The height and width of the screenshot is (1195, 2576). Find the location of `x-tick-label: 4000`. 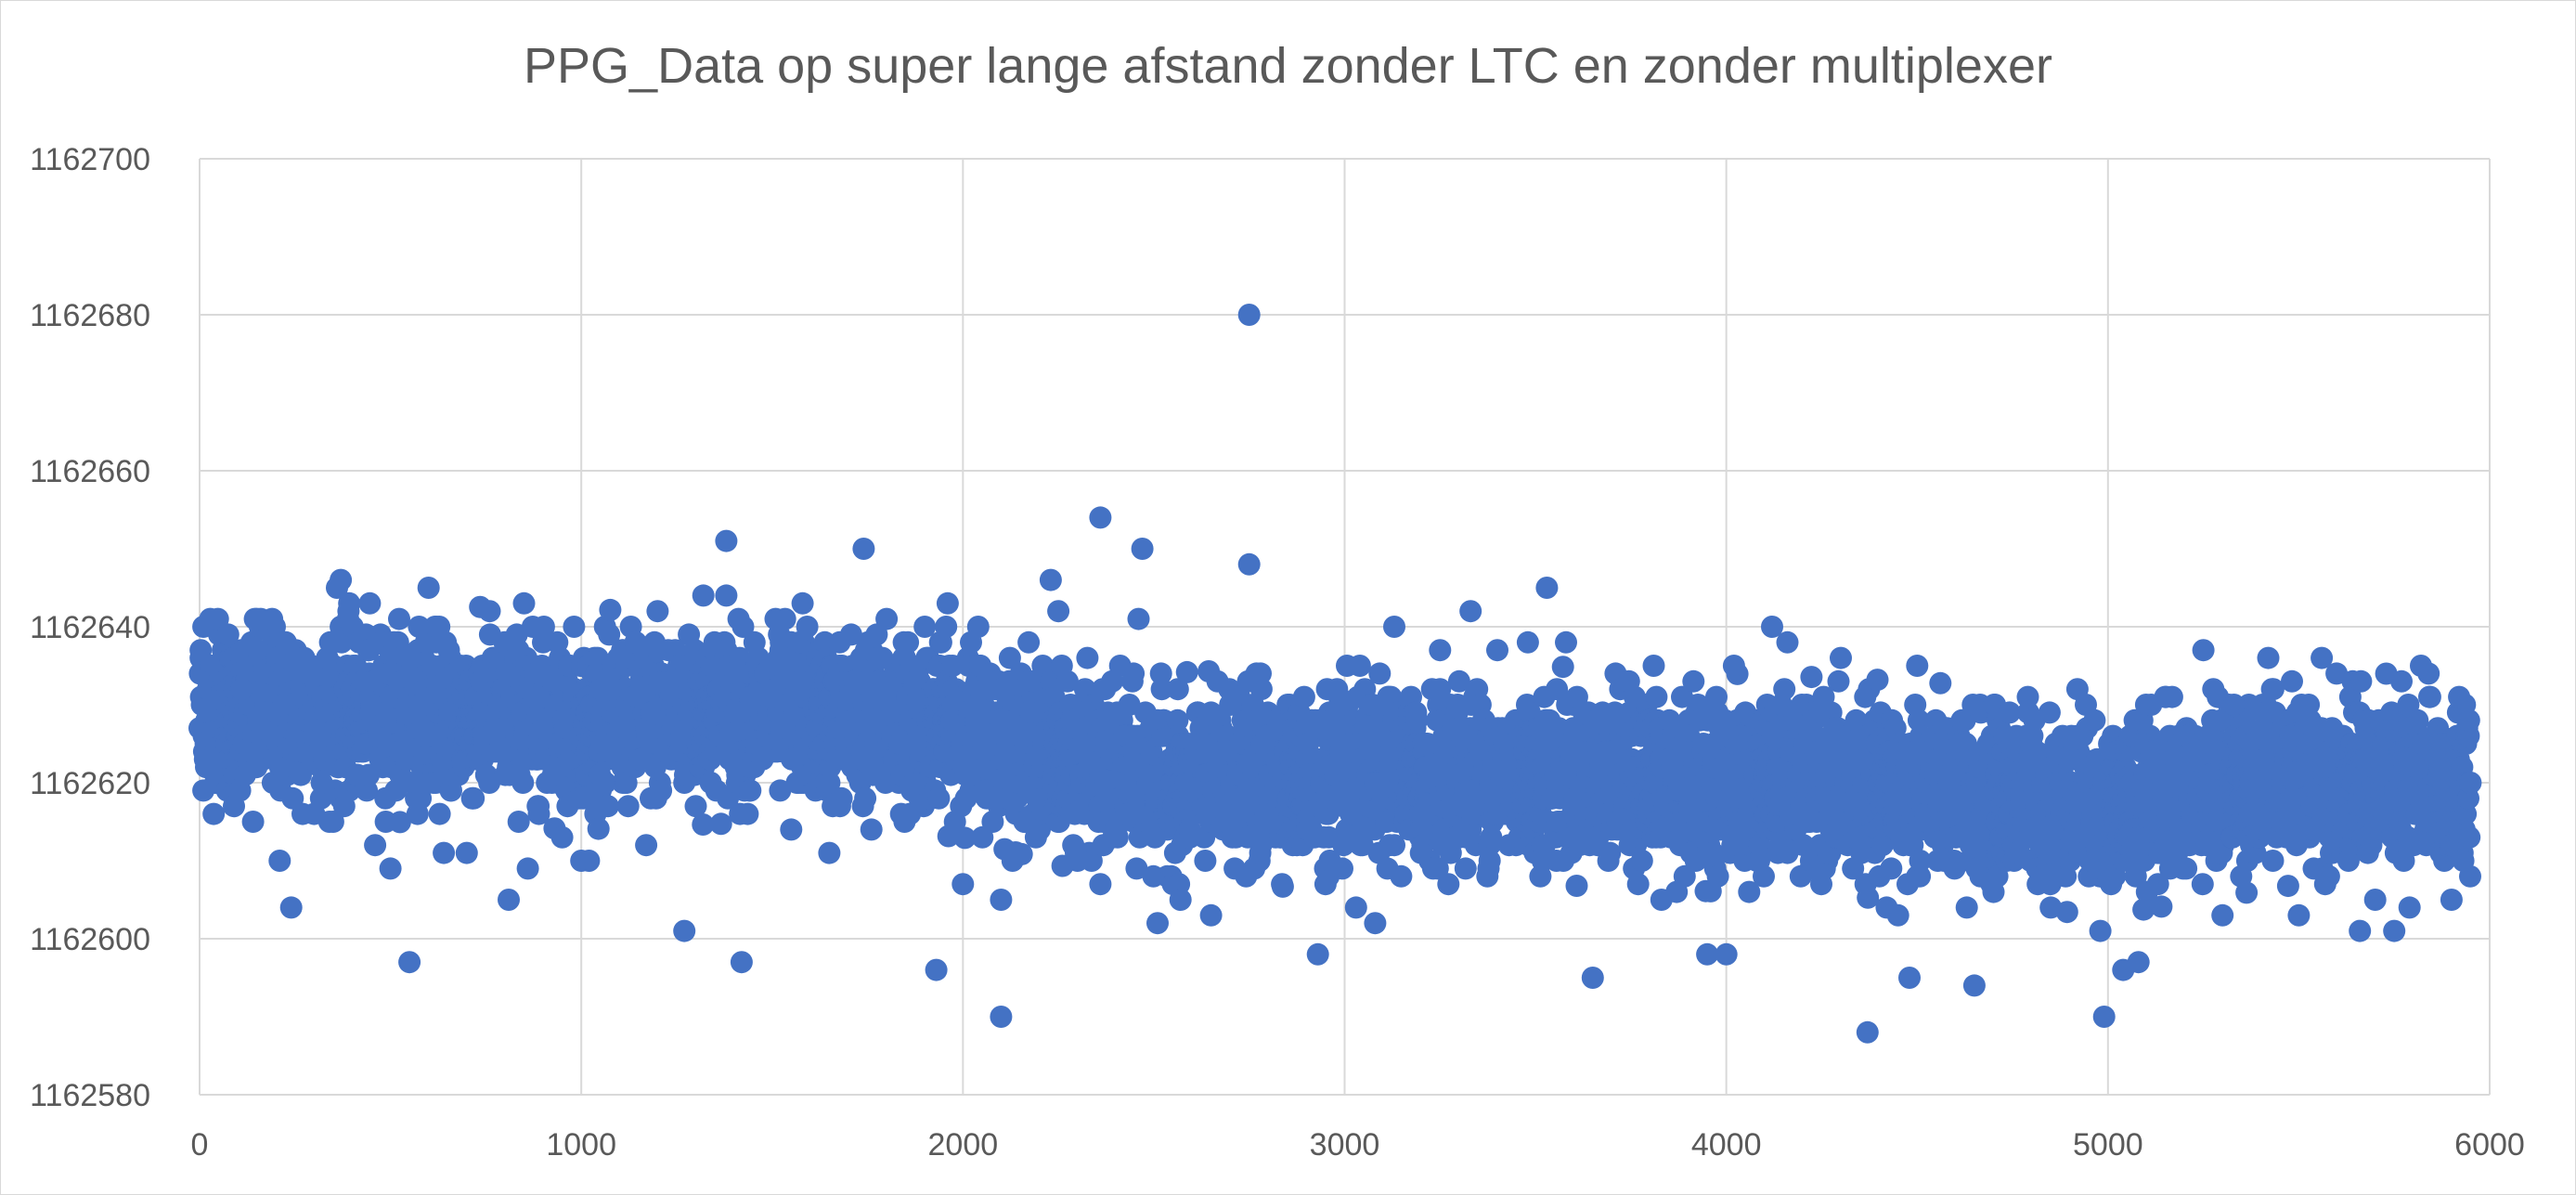

x-tick-label: 4000 is located at coordinates (1726, 1145).